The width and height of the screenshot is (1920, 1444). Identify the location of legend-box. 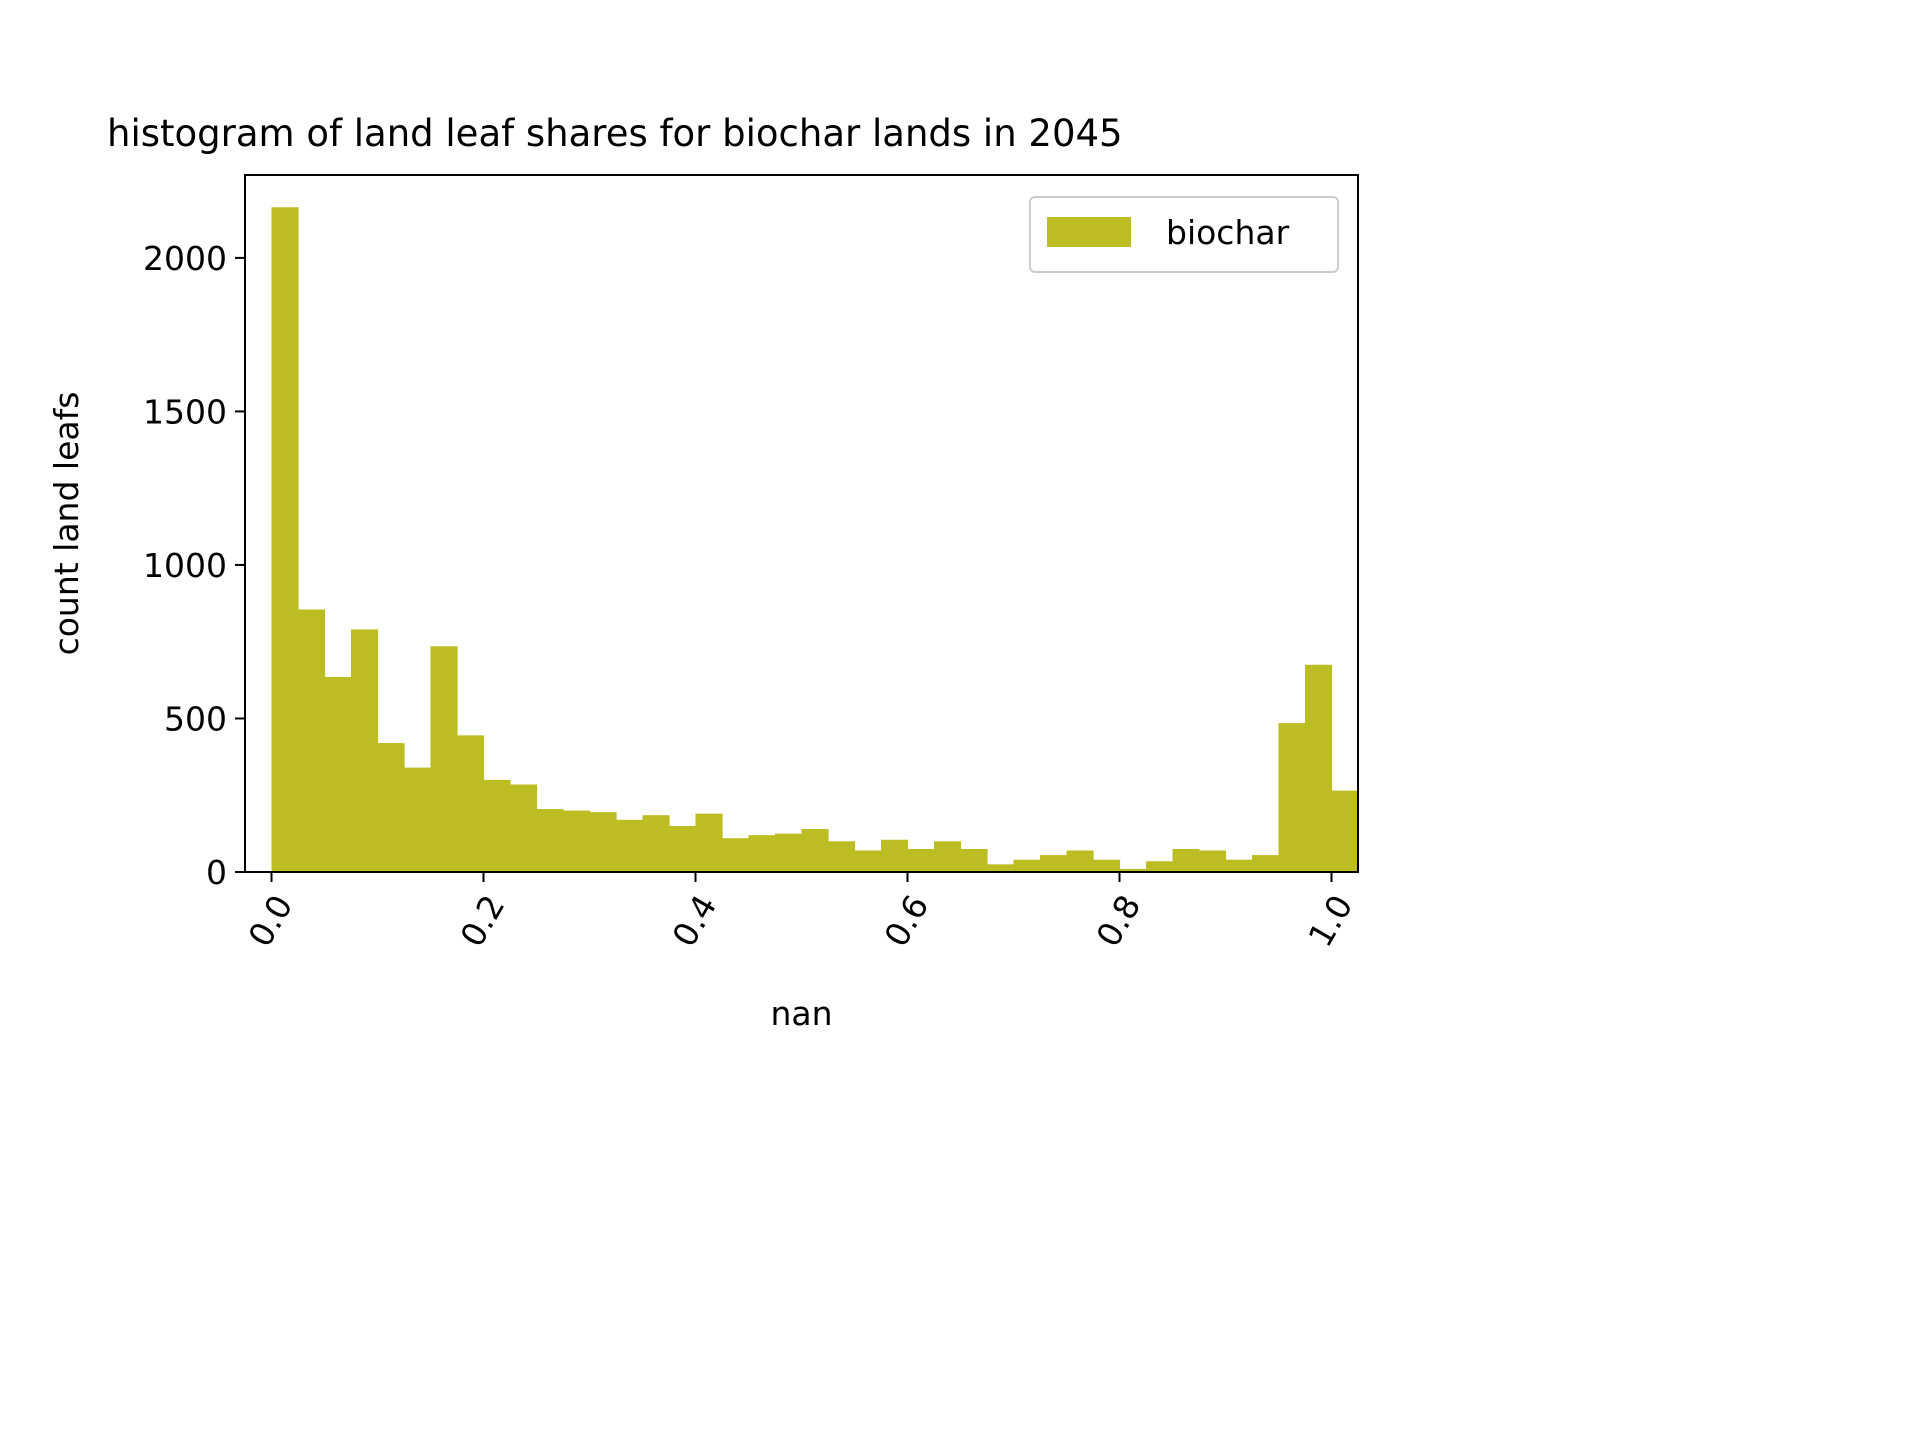
(1184, 234).